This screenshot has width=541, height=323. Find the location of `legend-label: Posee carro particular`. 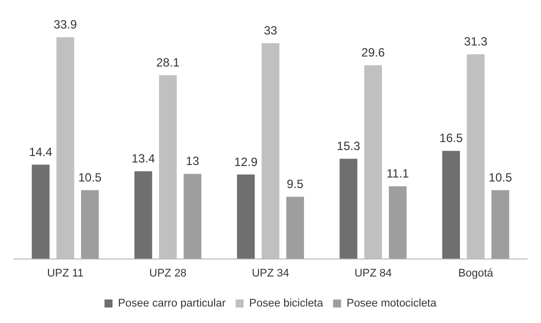

legend-label: Posee carro particular is located at coordinates (172, 304).